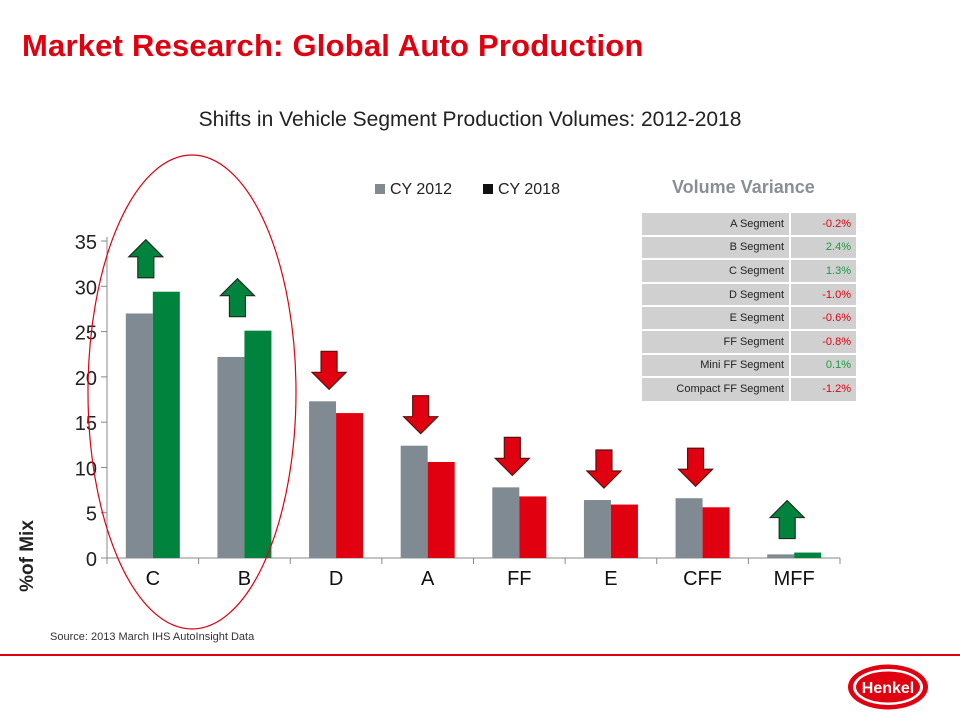 Image resolution: width=960 pixels, height=720 pixels. What do you see at coordinates (91, 560) in the screenshot?
I see `y-tick-label: 0` at bounding box center [91, 560].